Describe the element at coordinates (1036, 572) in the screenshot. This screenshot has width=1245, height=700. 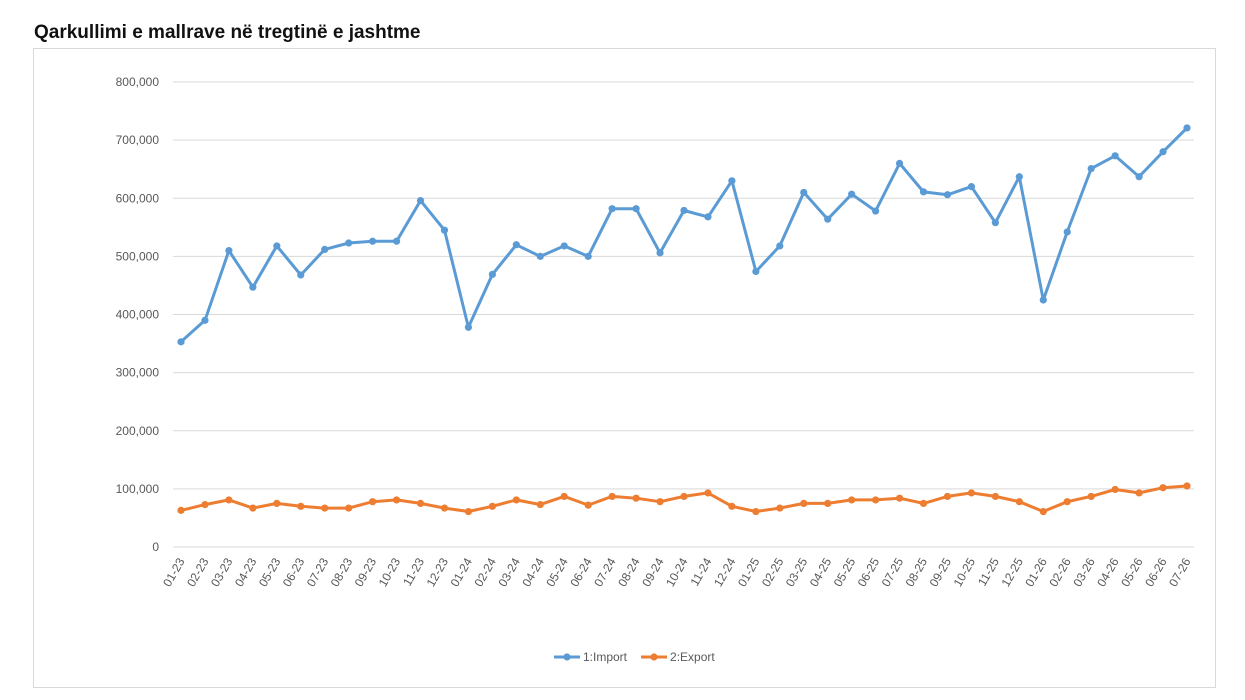
I see `x-tick-label: 01-26` at that location.